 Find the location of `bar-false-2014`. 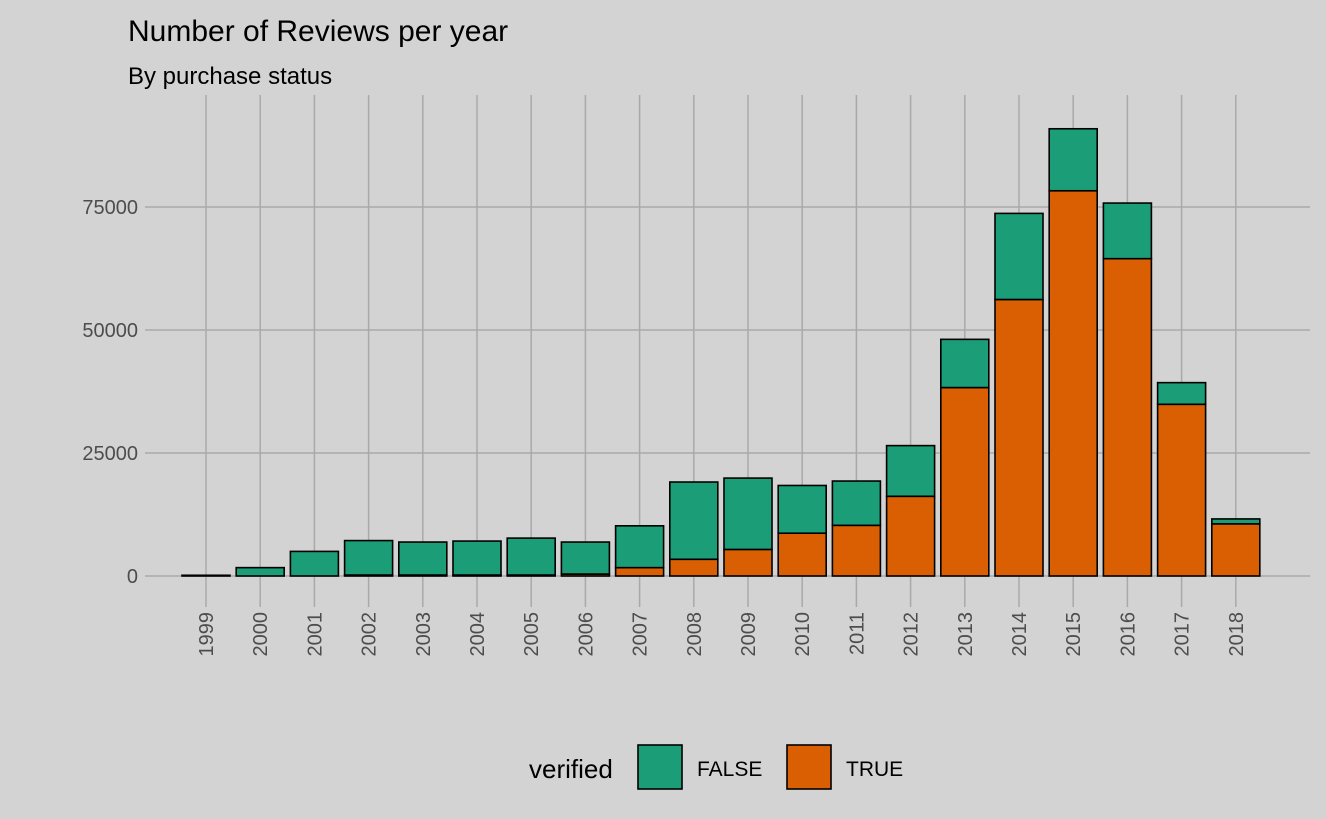

bar-false-2014 is located at coordinates (1019, 256).